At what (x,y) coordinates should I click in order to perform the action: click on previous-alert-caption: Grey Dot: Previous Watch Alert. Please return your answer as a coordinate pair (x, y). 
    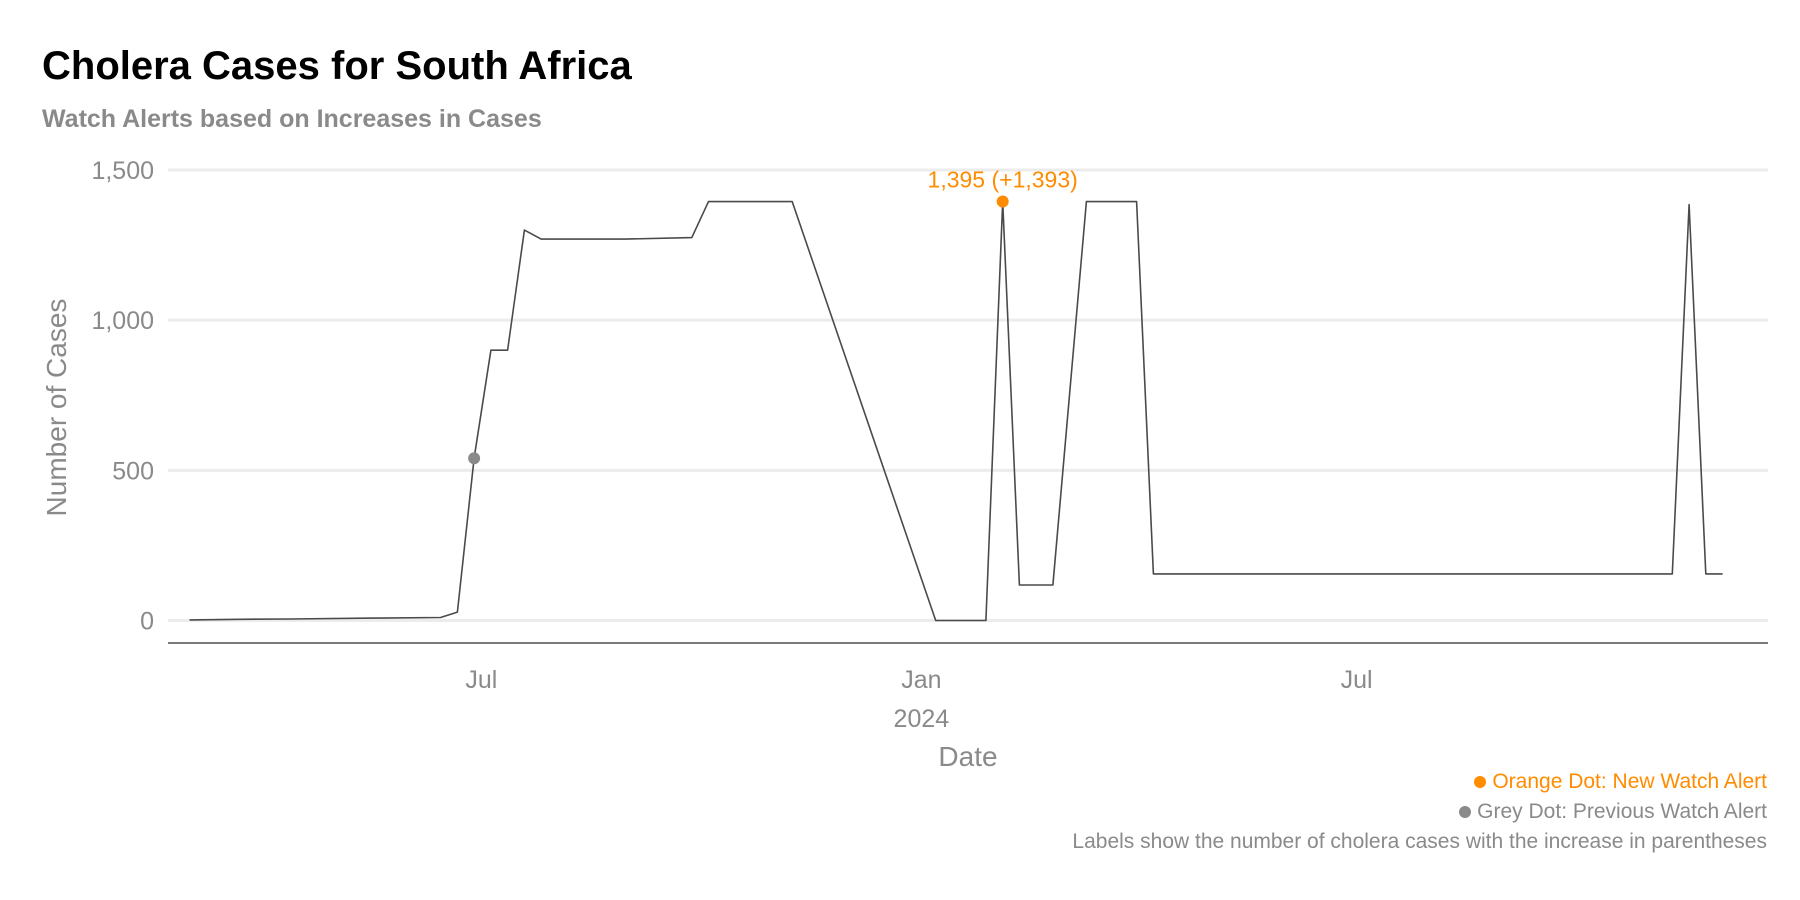
    Looking at the image, I should click on (1613, 812).